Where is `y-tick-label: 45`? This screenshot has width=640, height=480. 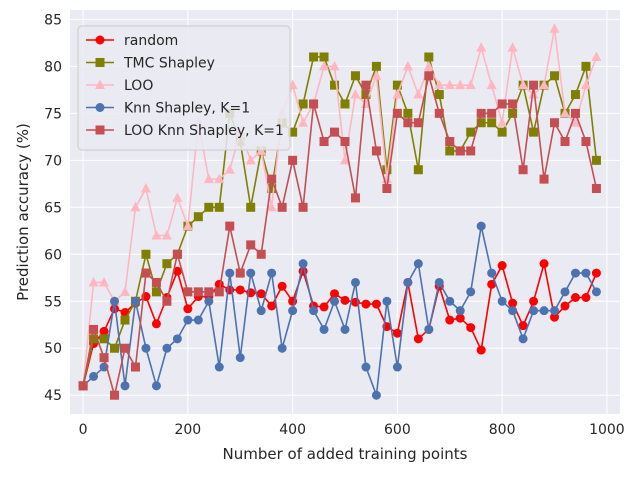 y-tick-label: 45 is located at coordinates (53, 396).